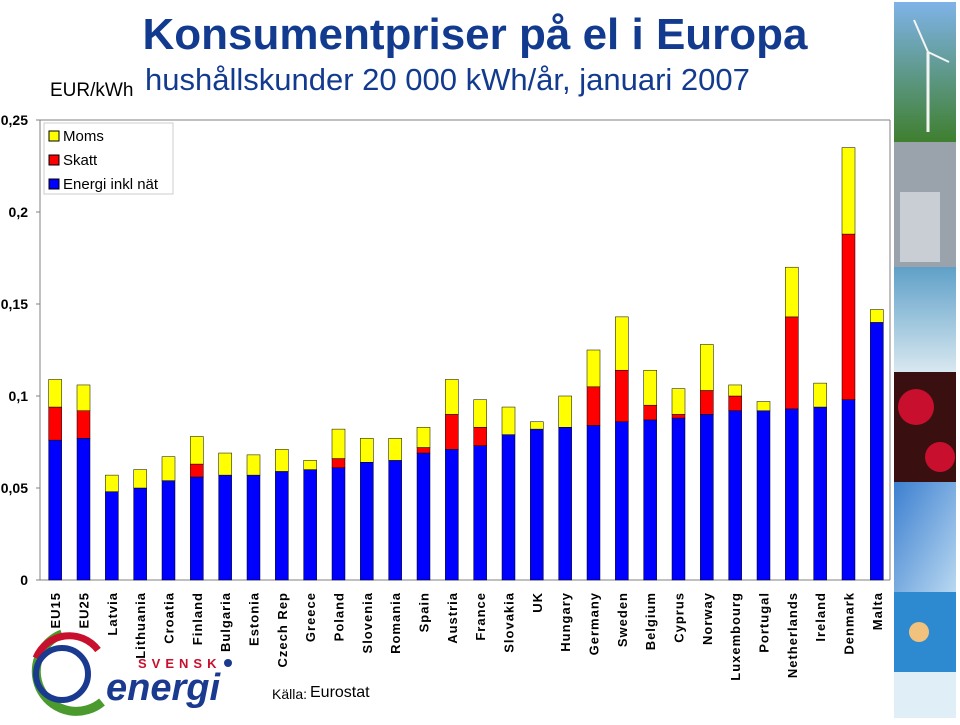 This screenshot has width=960, height=725. Describe the element at coordinates (225, 464) in the screenshot. I see `bar-moms-bulgaria` at that location.